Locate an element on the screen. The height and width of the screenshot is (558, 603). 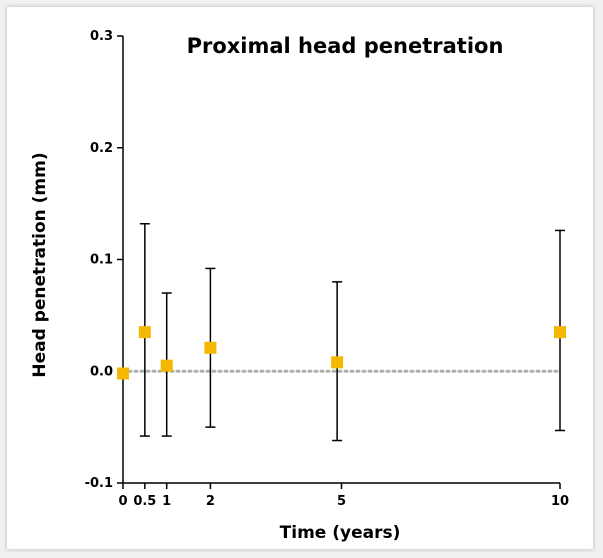
y-axis-title: Head penetration (mm) is located at coordinates (40, 264).